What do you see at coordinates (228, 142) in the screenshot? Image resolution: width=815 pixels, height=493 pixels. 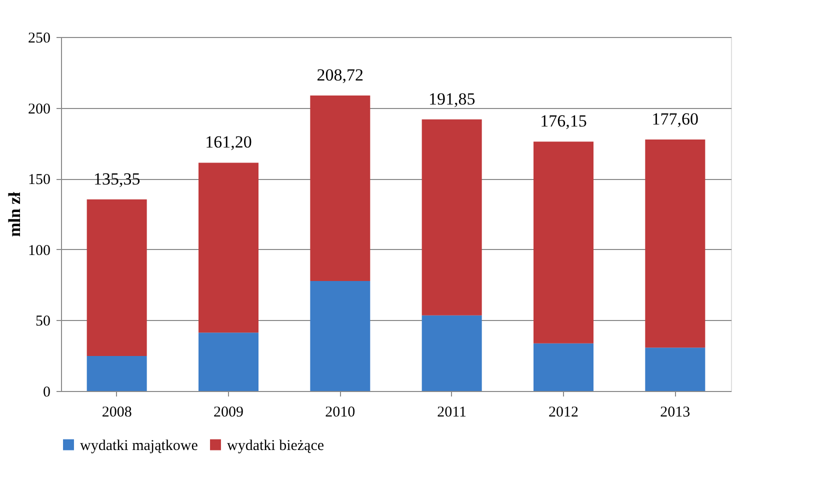 I see `total-label: 161,20` at bounding box center [228, 142].